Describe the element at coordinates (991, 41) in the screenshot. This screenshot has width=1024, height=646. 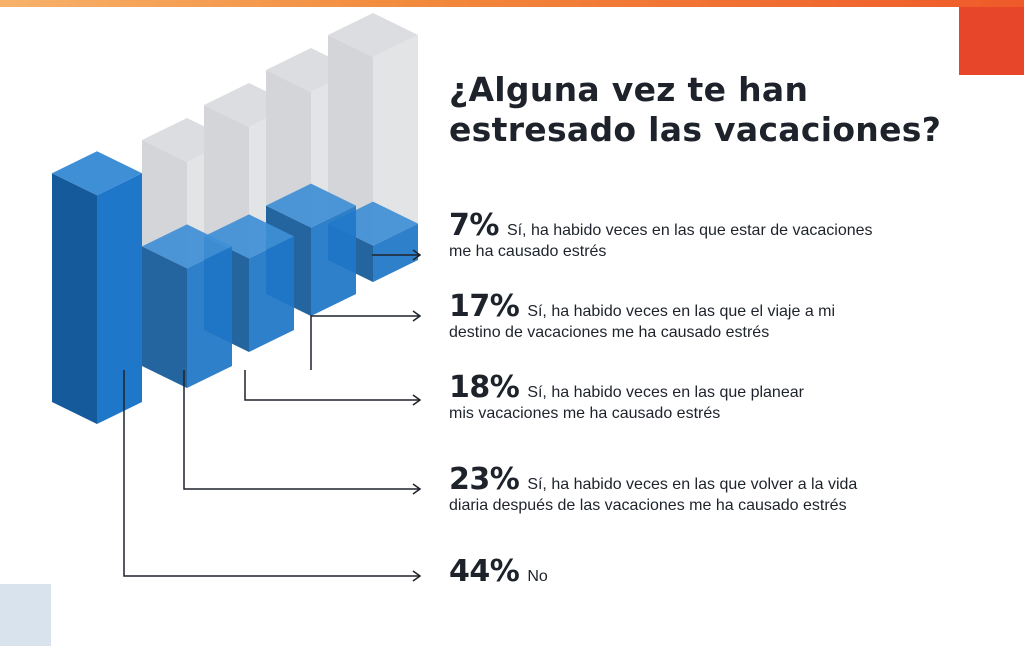
I see `corner-accent-red` at that location.